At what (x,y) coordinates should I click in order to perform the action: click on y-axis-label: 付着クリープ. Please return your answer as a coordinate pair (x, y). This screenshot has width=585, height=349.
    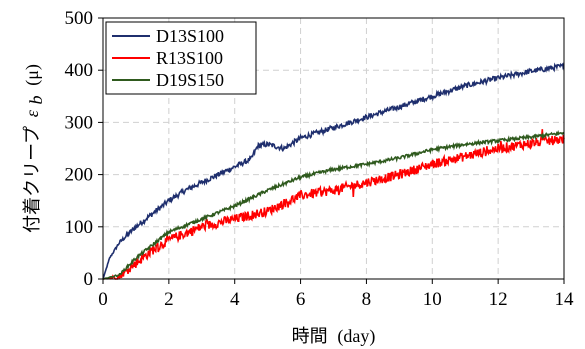
    Looking at the image, I should click on (32, 179).